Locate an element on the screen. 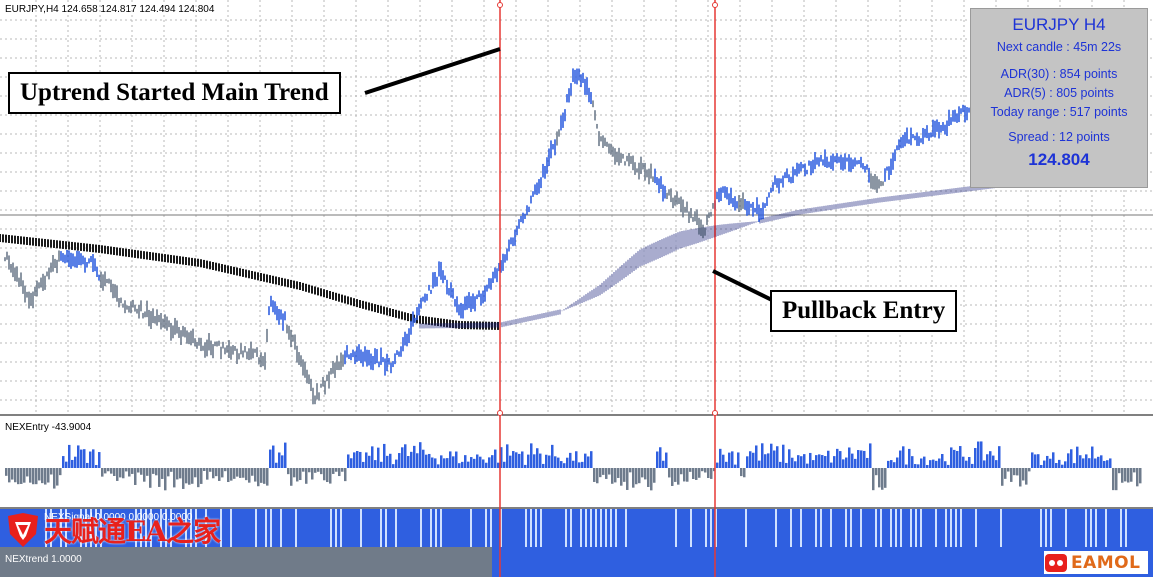 The height and width of the screenshot is (577, 1153). robot-icon is located at coordinates (1056, 562).